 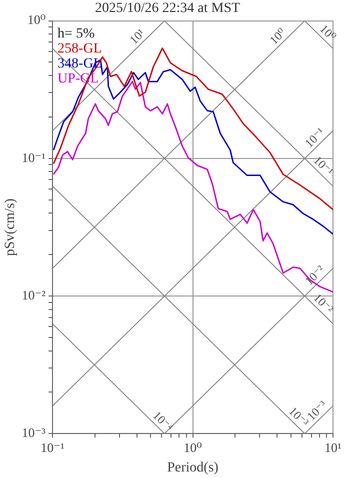 What do you see at coordinates (34, 157) in the screenshot?
I see `y-tick-label: 10⁻¹` at bounding box center [34, 157].